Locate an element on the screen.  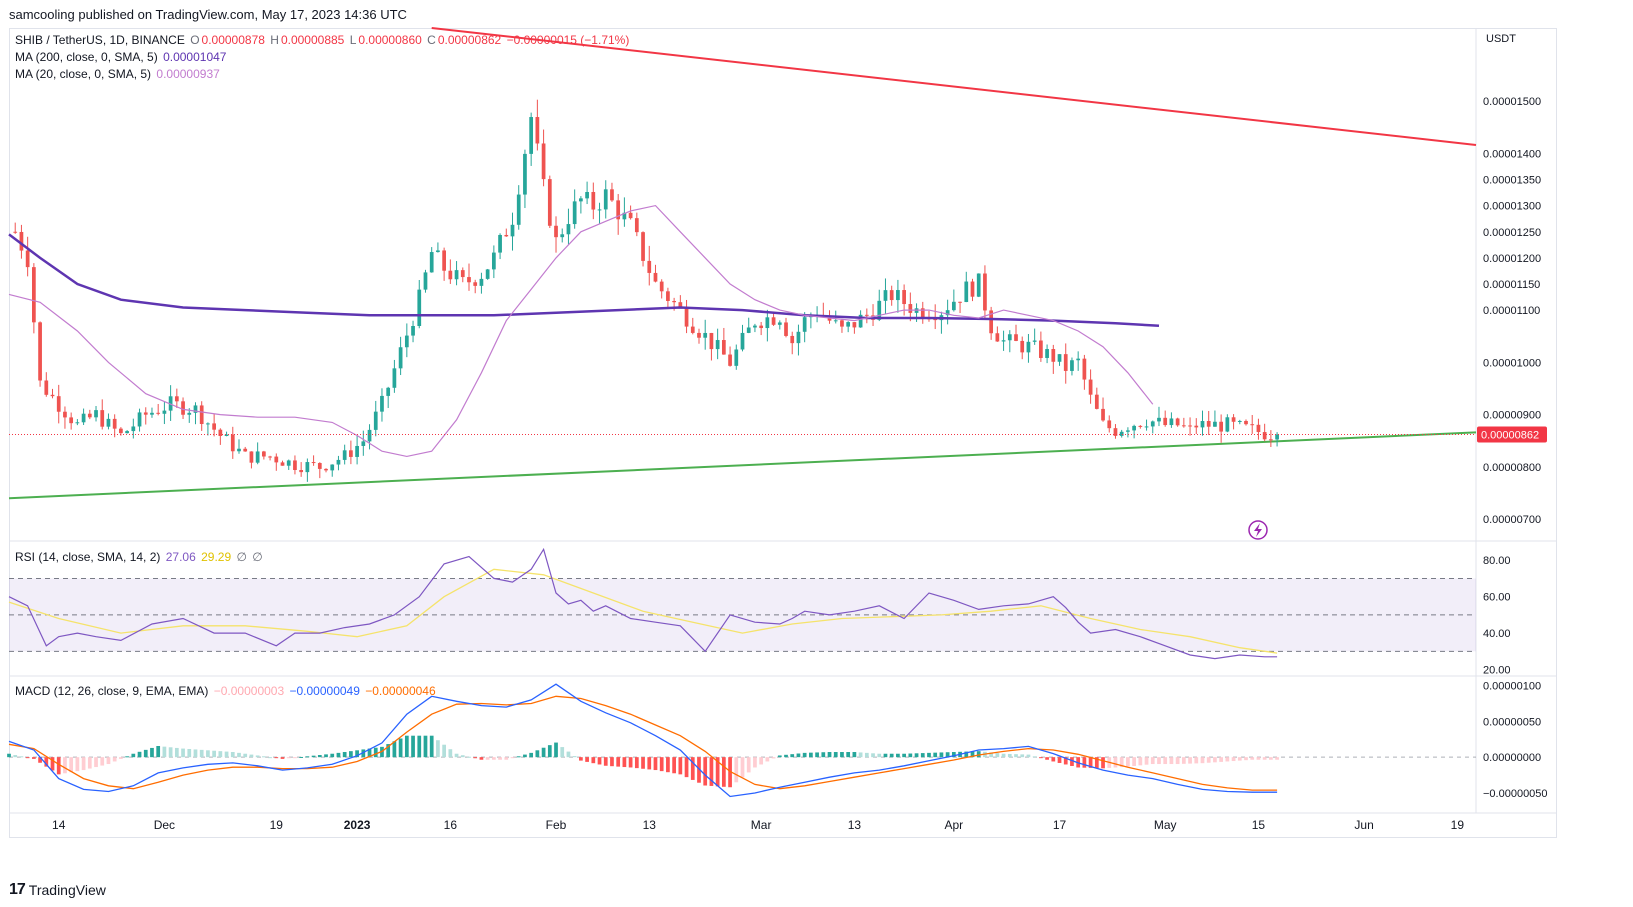
symbol-label: SHIB / TetherUS, 1D, BINANCE is located at coordinates (100, 40).